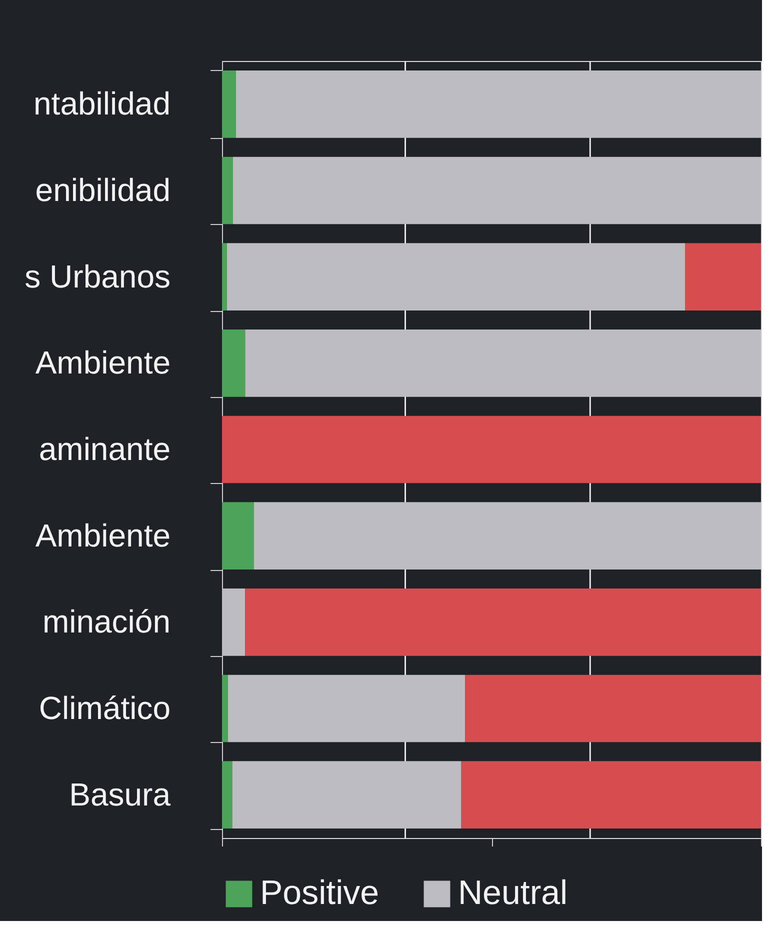 The image size is (768, 928). Describe the element at coordinates (102, 190) in the screenshot. I see `y-tick-label: enibilidad` at that location.